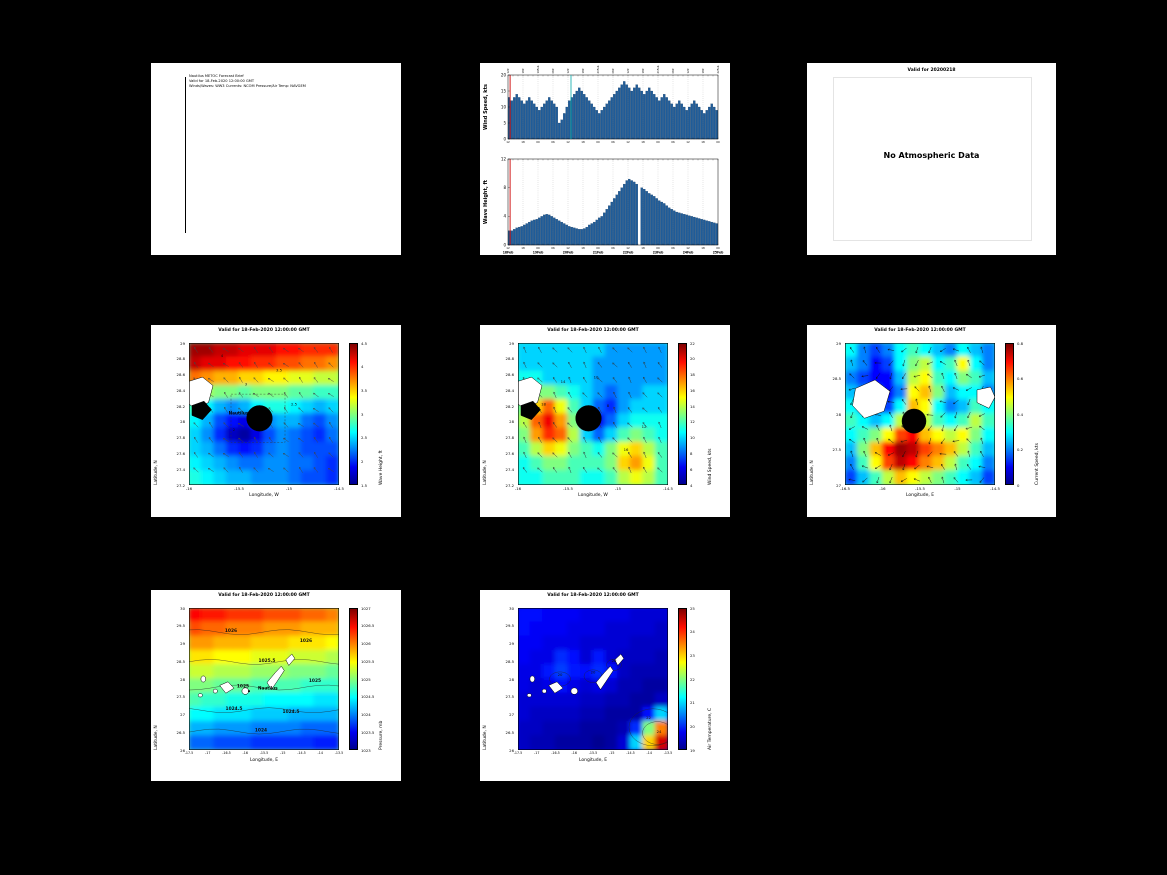 The image size is (1167, 875). I want to click on y-tick-label: 27.5, so click(509, 697).